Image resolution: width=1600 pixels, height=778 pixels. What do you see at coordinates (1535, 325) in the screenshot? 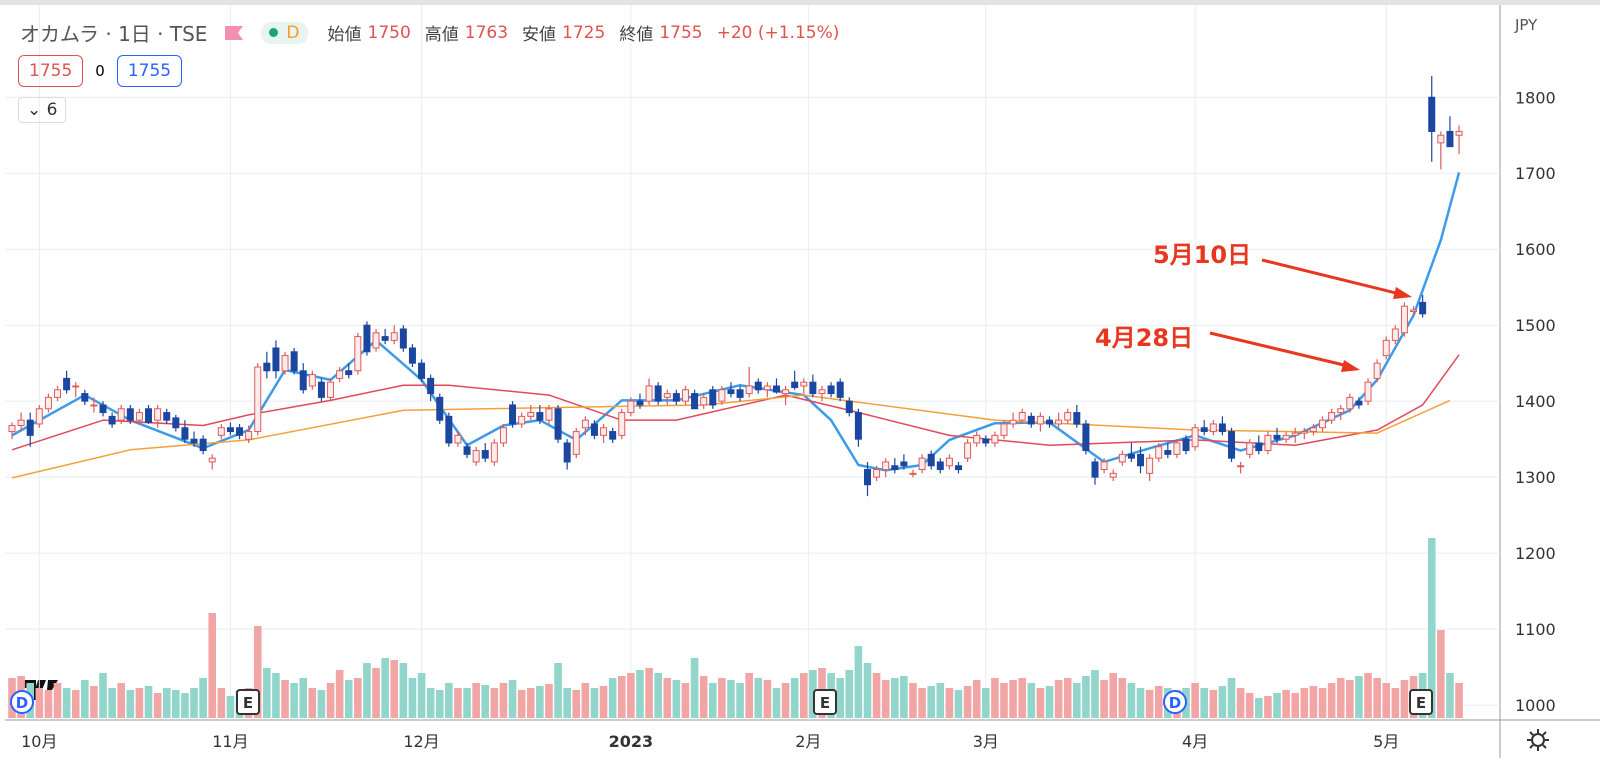
I see `y-tick-label: 1500` at bounding box center [1535, 325].